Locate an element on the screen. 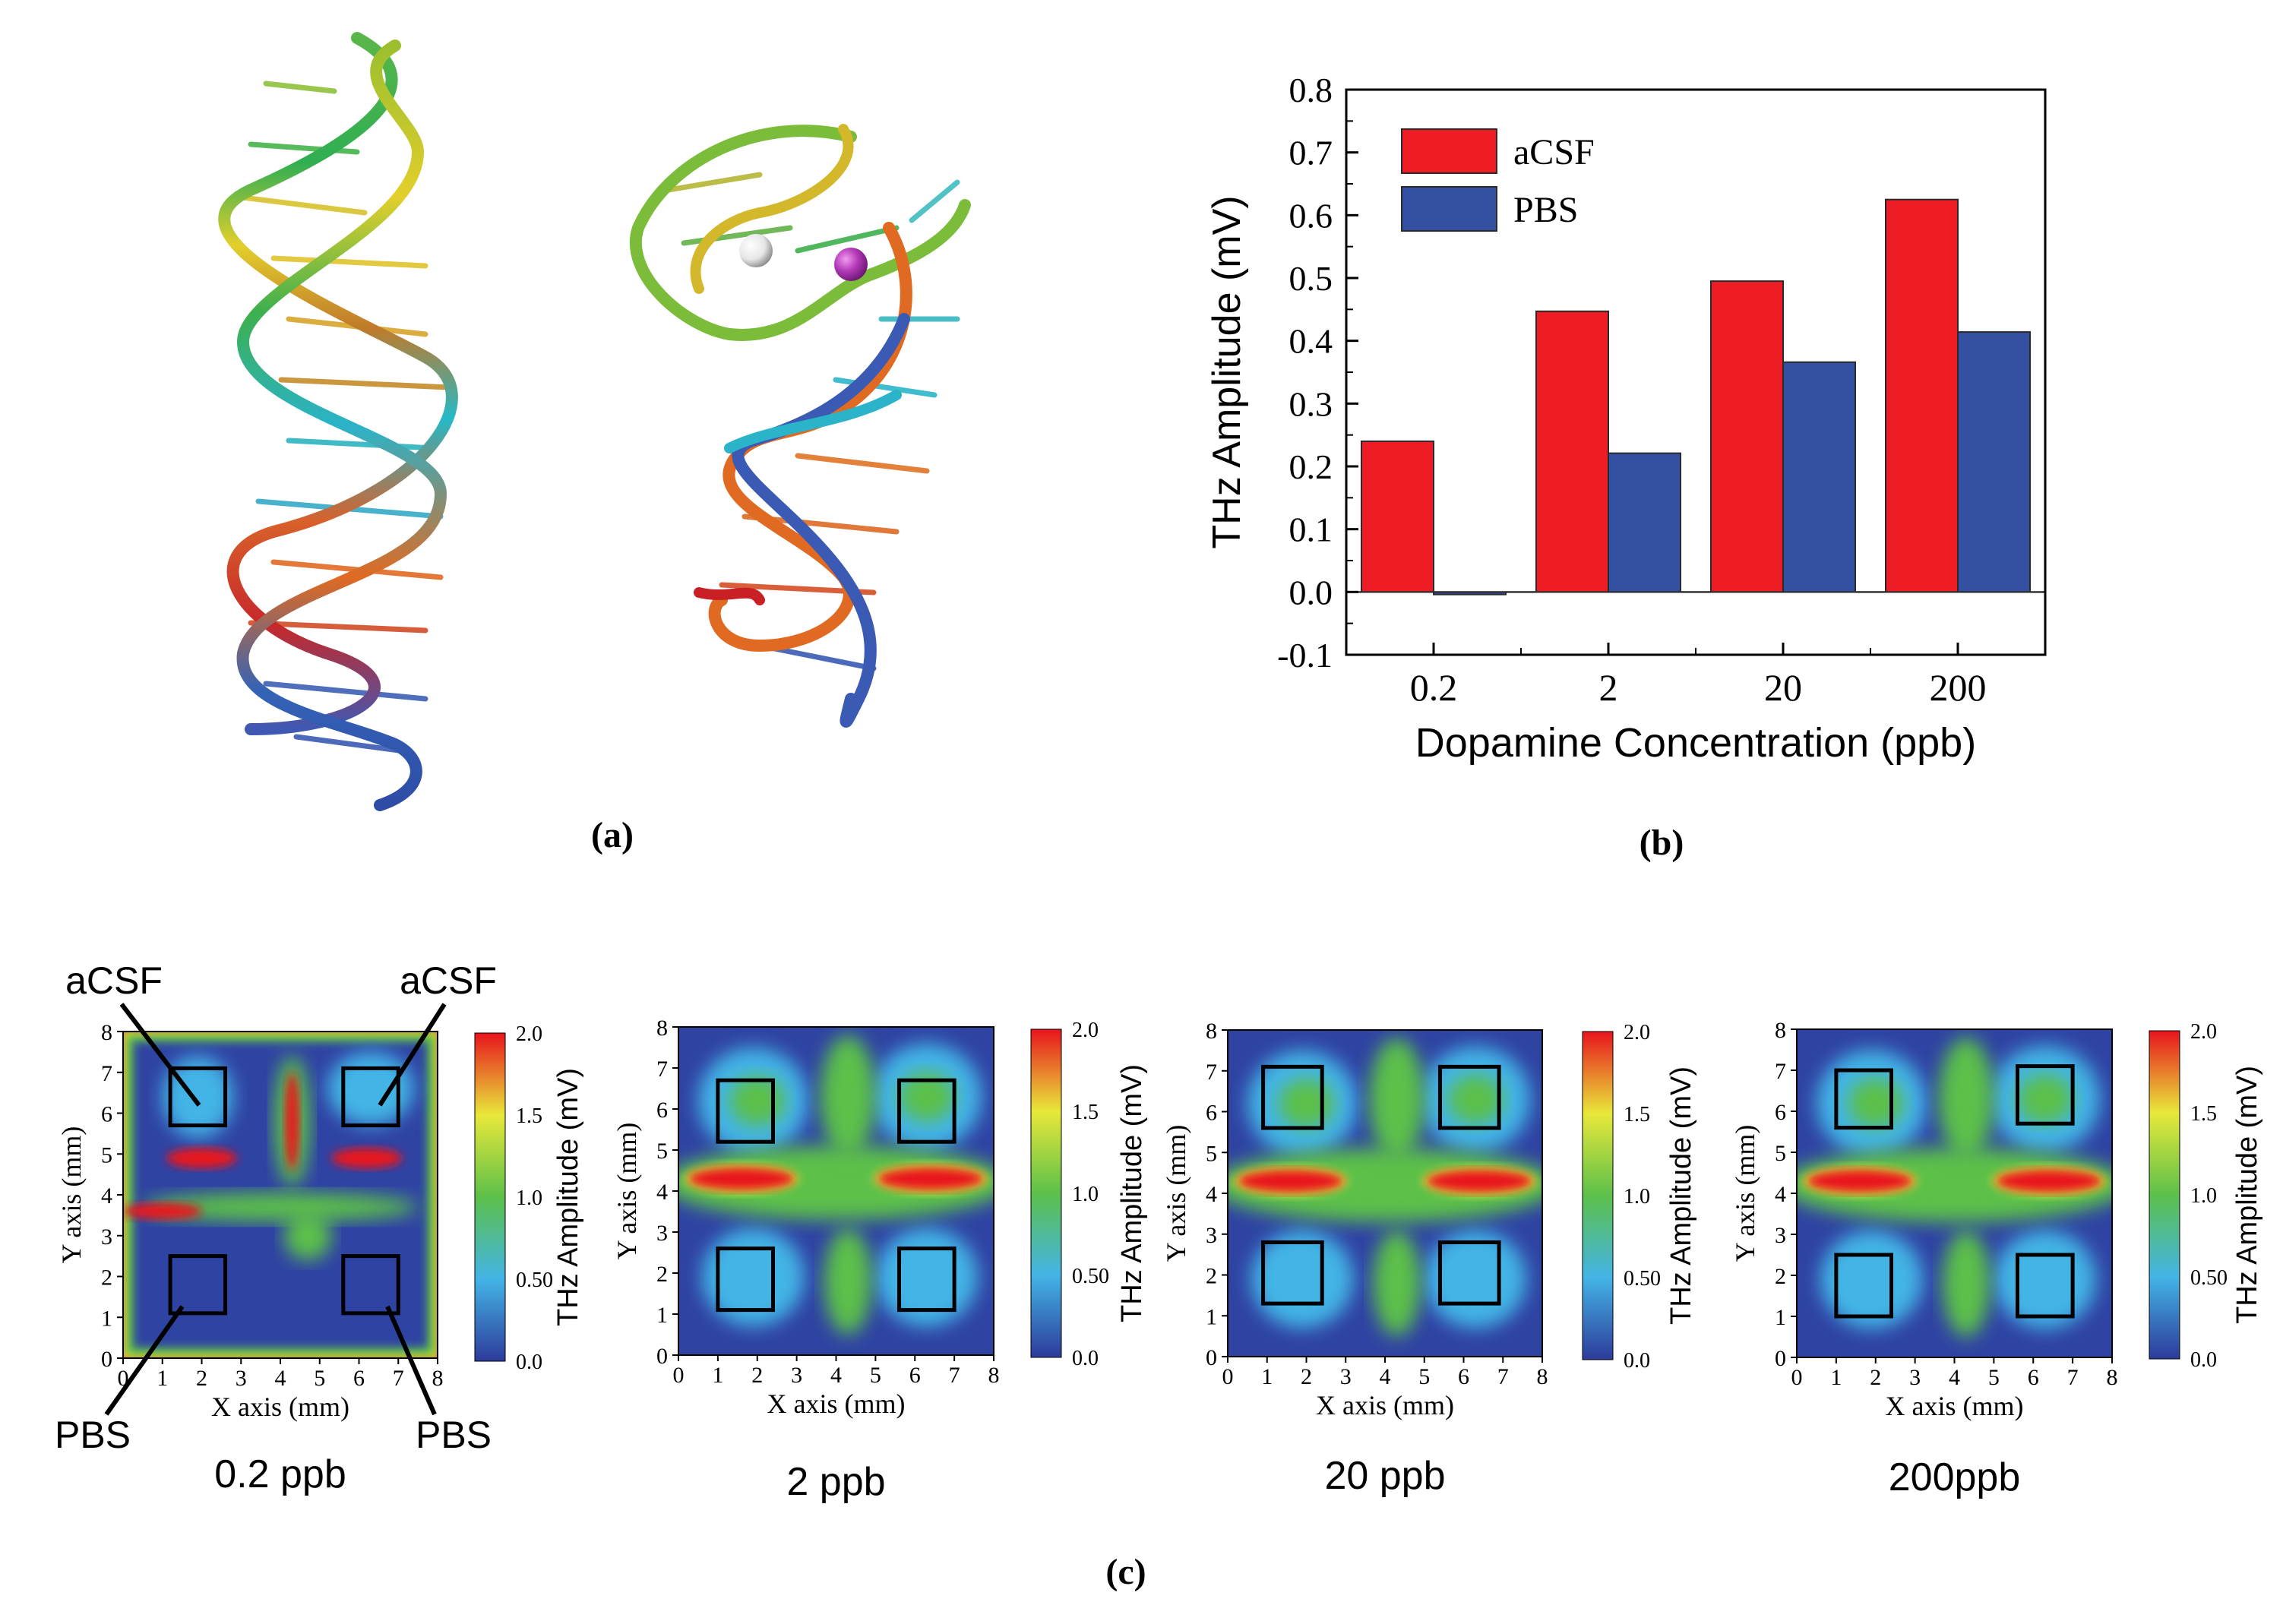 Image resolution: width=2283 pixels, height=1624 pixels. y-axis-label: Y axis (mm) is located at coordinates (627, 1191).